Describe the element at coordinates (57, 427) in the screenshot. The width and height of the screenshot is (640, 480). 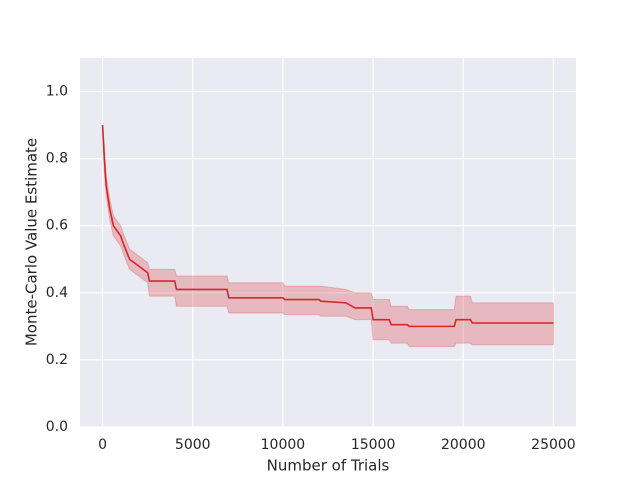
I see `y-tick-label: 0.0` at that location.